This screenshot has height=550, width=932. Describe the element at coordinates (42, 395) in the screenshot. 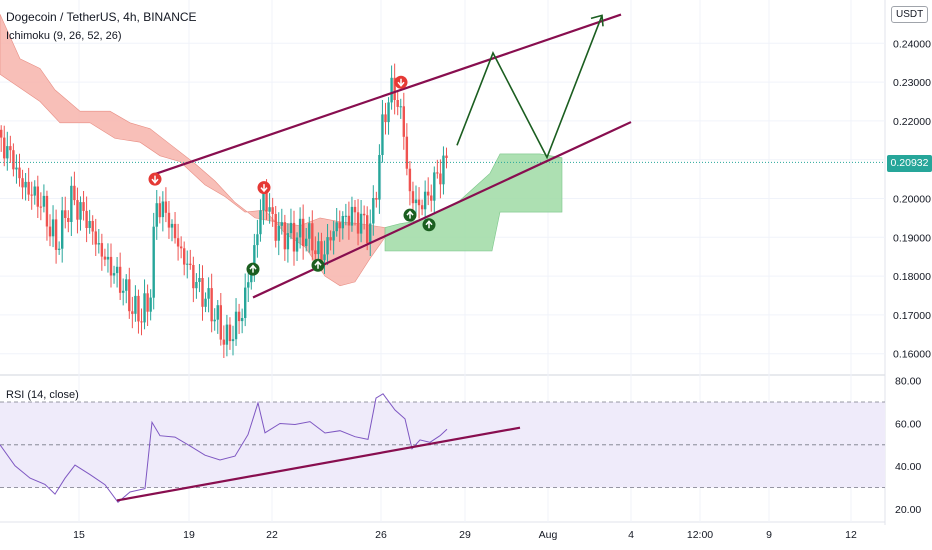

I see `rsi-label: RSI (14, close)` at that location.